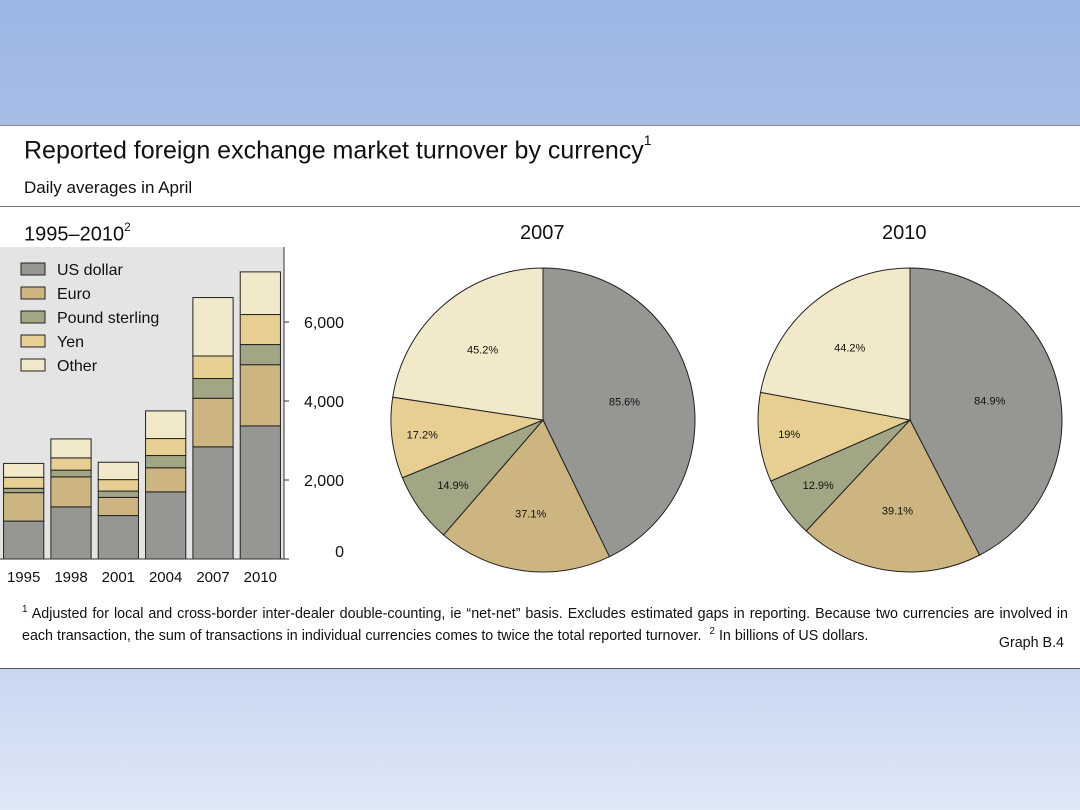 This screenshot has height=810, width=1080. I want to click on y-tick-label: 4,000, so click(324, 402).